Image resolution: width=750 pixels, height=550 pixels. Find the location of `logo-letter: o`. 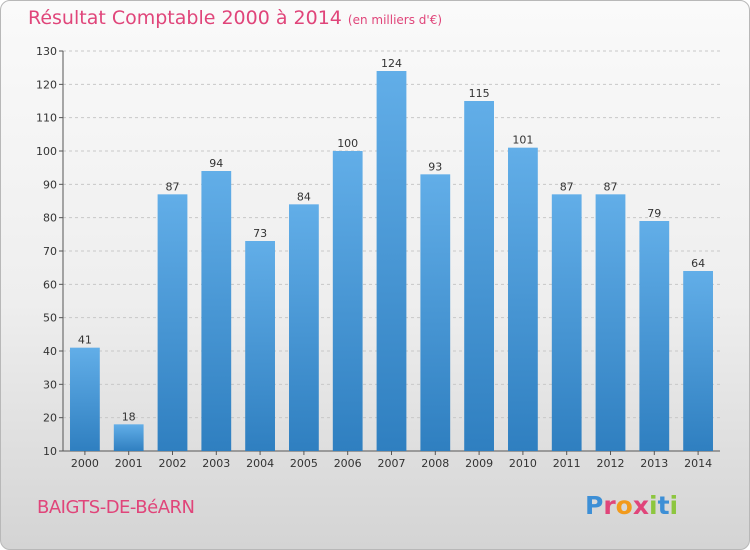

logo-letter: o is located at coordinates (624, 505).